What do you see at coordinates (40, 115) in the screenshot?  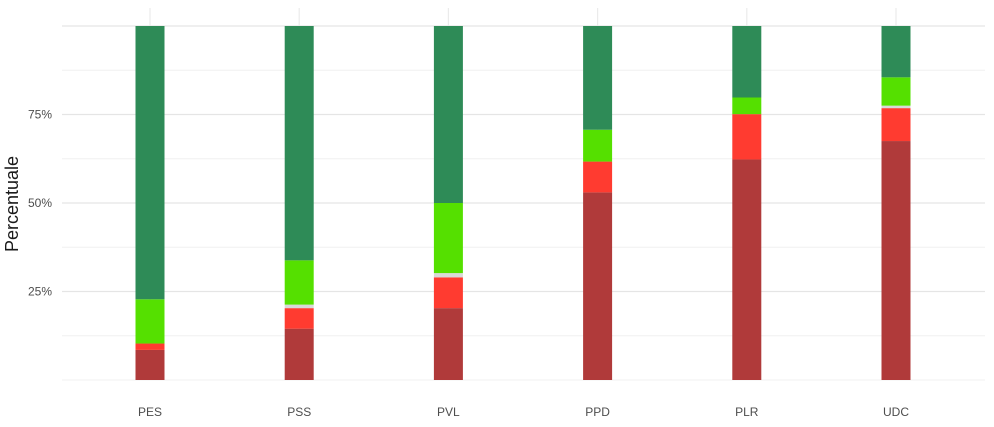 I see `y-tick-label: 75%` at bounding box center [40, 115].